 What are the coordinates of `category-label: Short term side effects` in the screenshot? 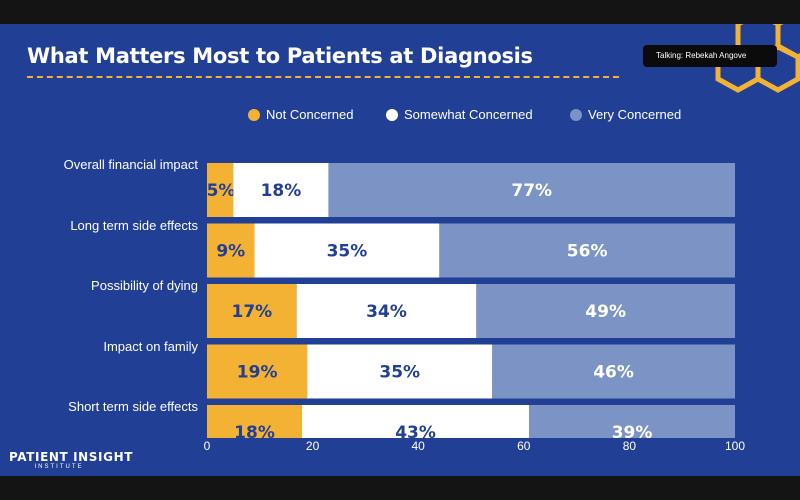 It's located at (133, 406).